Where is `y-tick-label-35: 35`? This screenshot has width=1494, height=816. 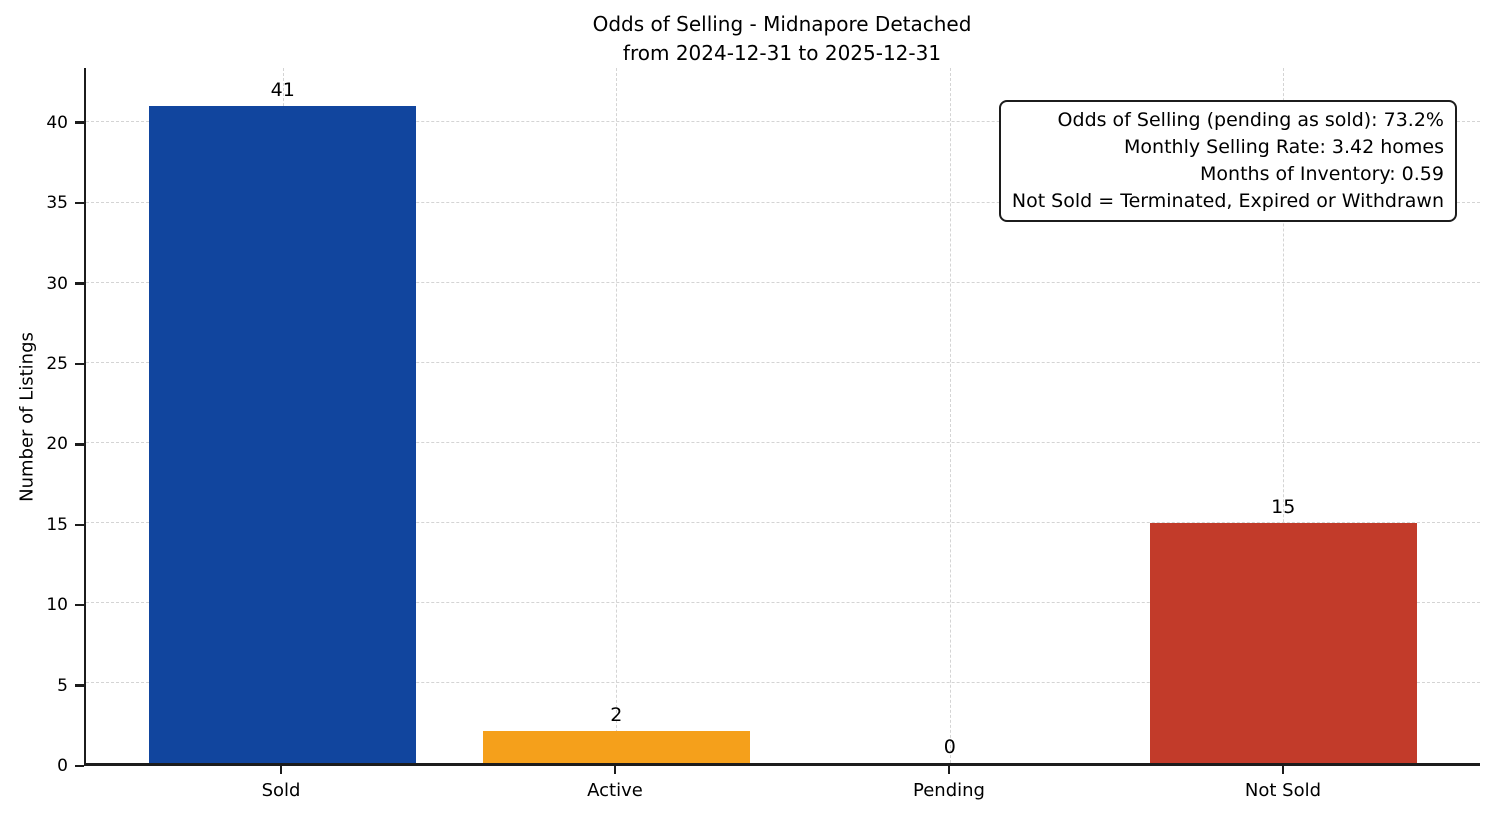 y-tick-label-35: 35 is located at coordinates (57, 203).